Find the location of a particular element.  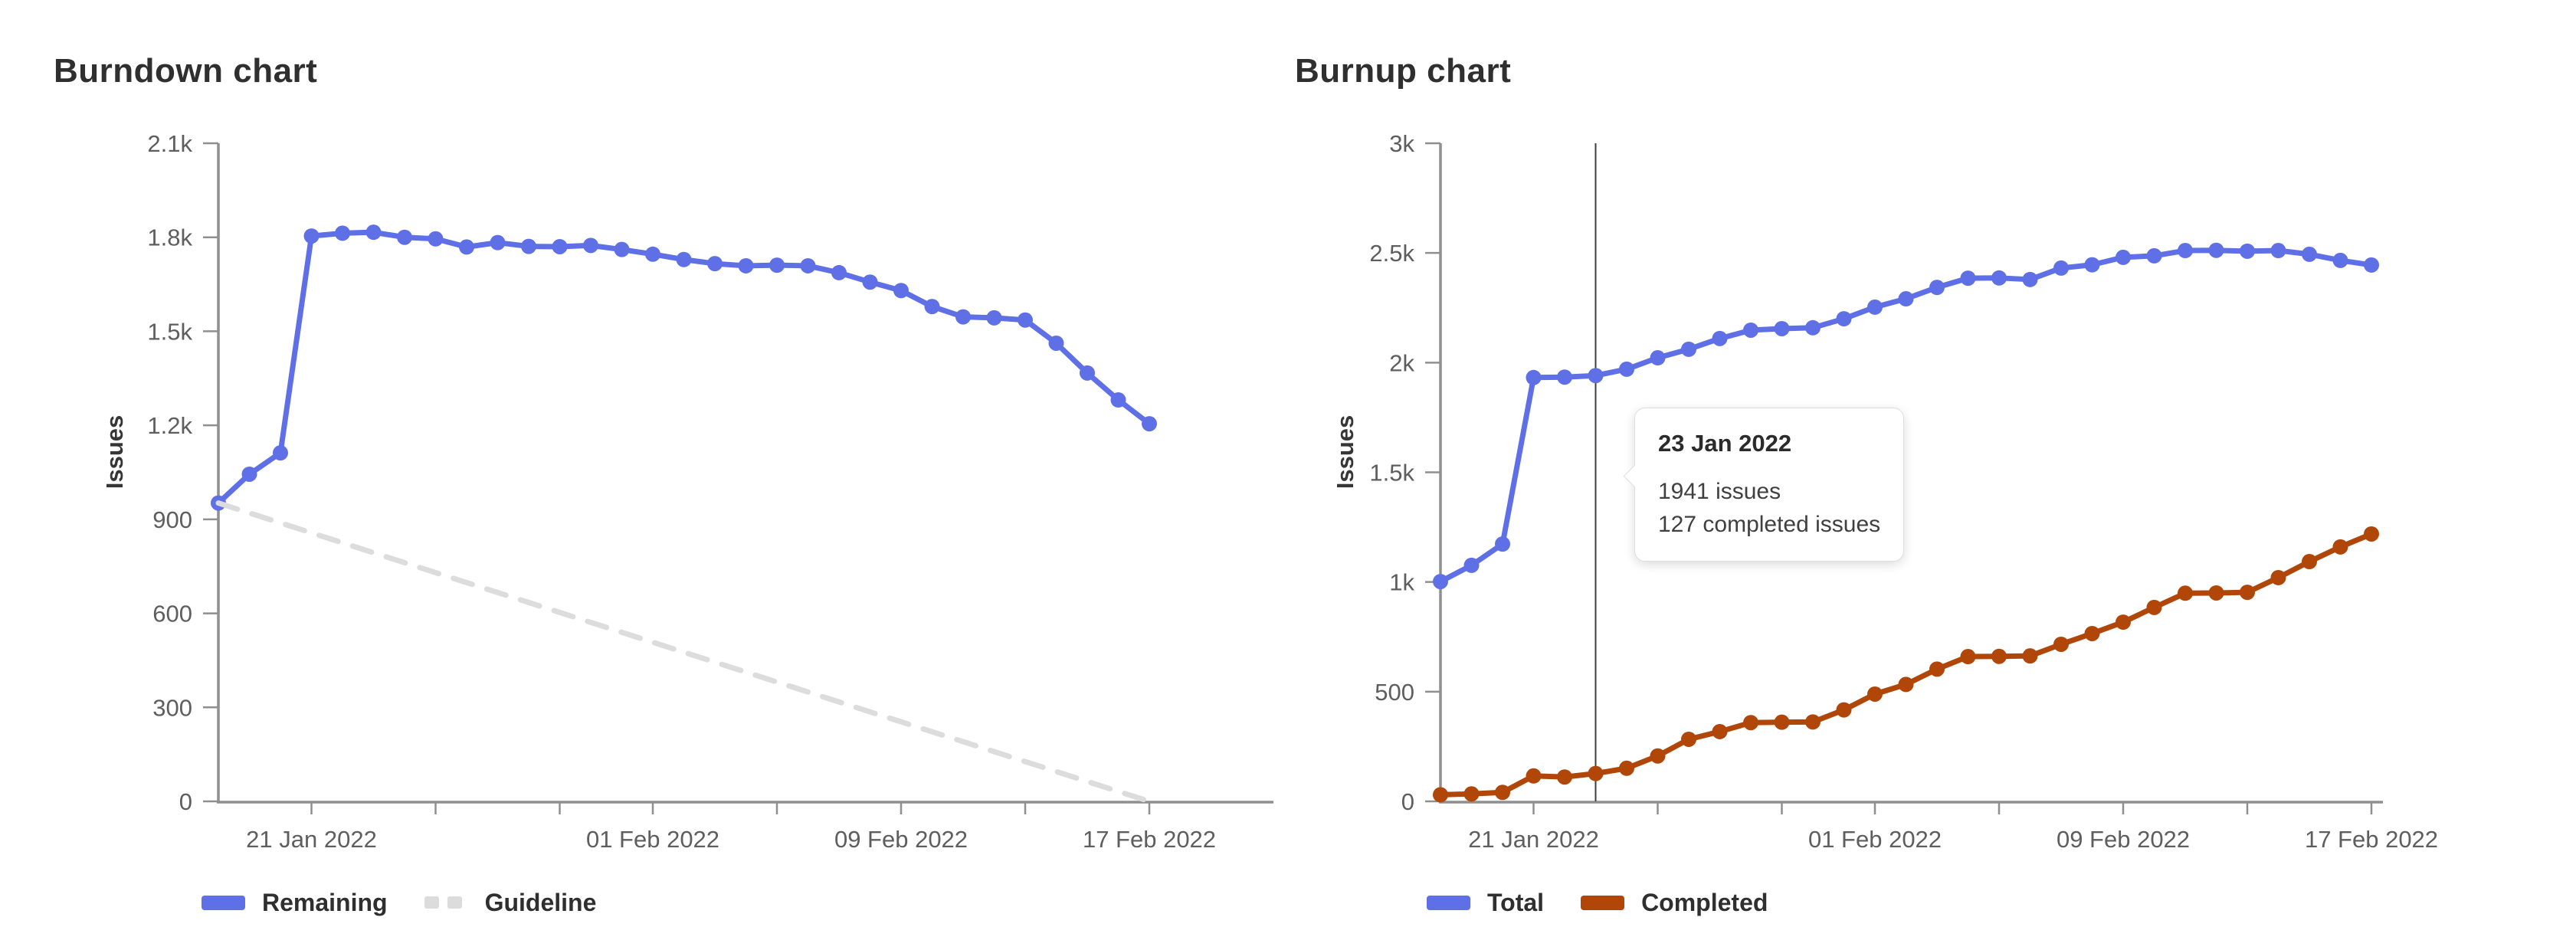

series-guideline-line is located at coordinates (684, 652).